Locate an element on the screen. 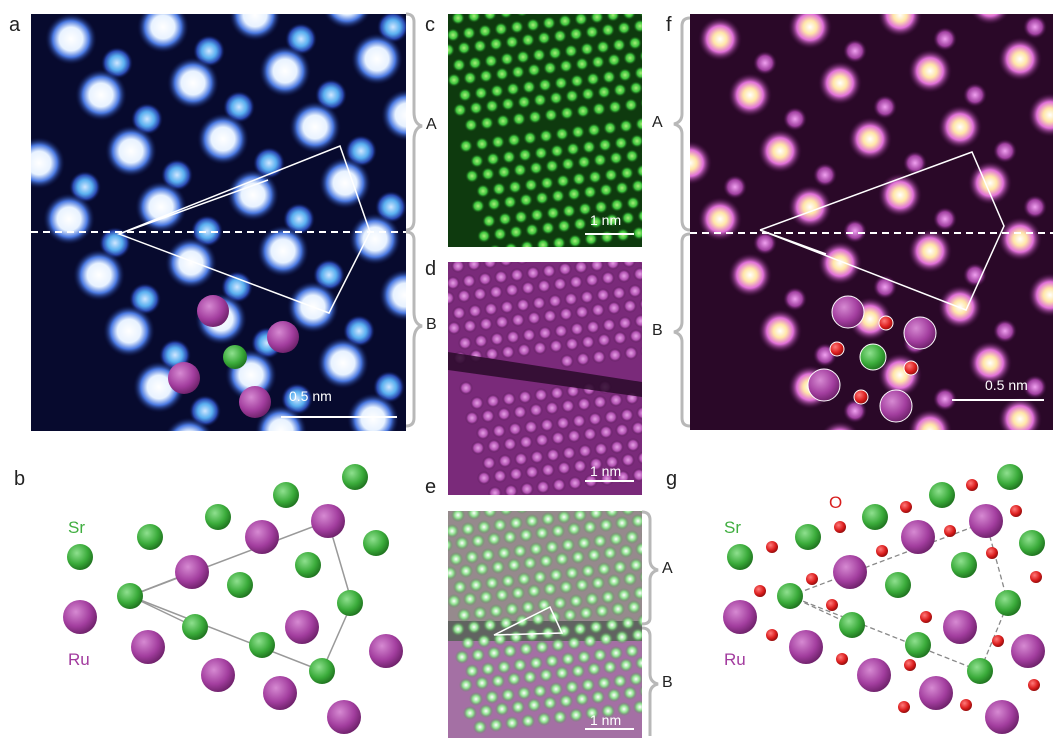  stm-image-c is located at coordinates (545, 130).